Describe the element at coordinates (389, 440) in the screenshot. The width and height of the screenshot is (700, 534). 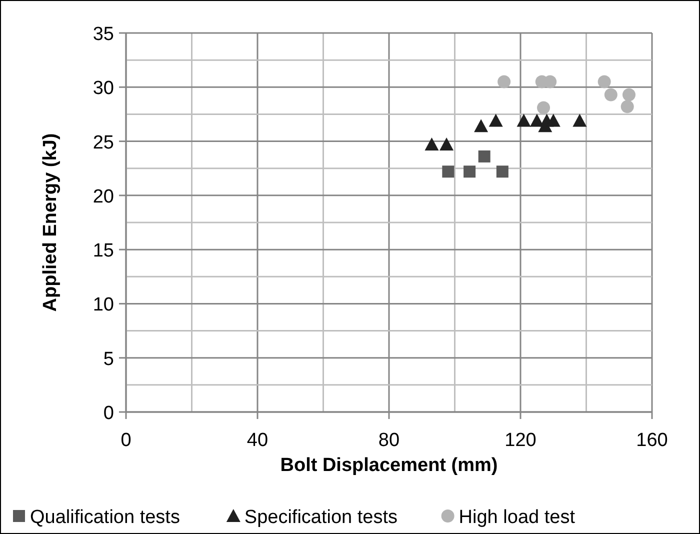
I see `x-tick-label: 80` at that location.